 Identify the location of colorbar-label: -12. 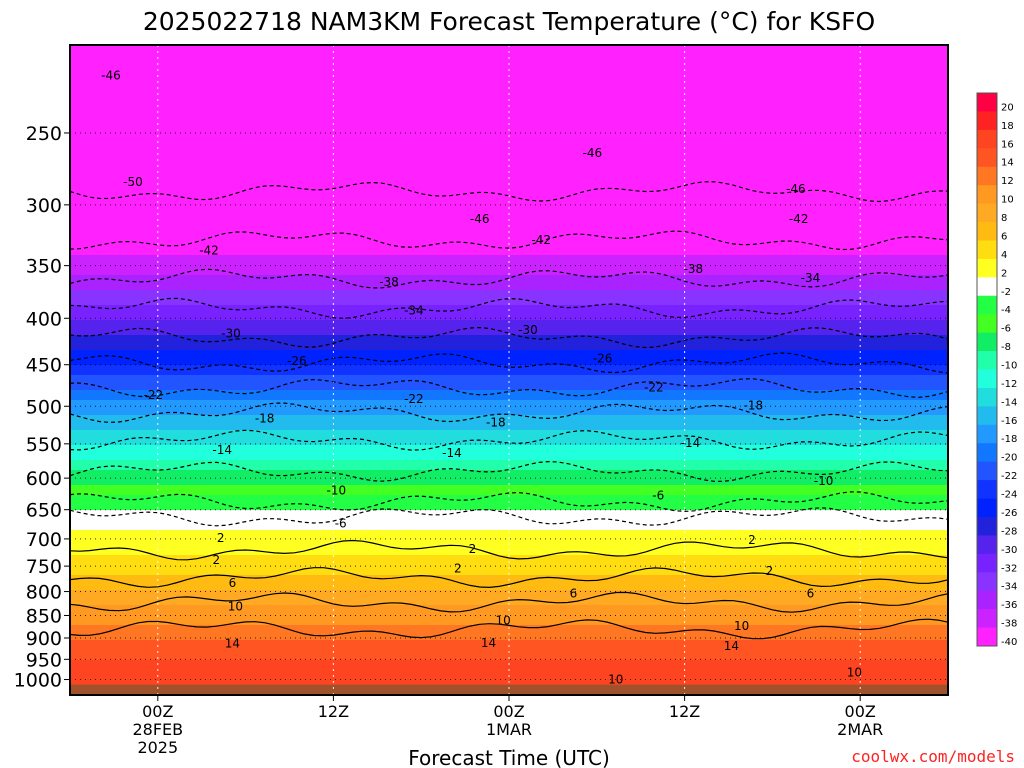
(1009, 384).